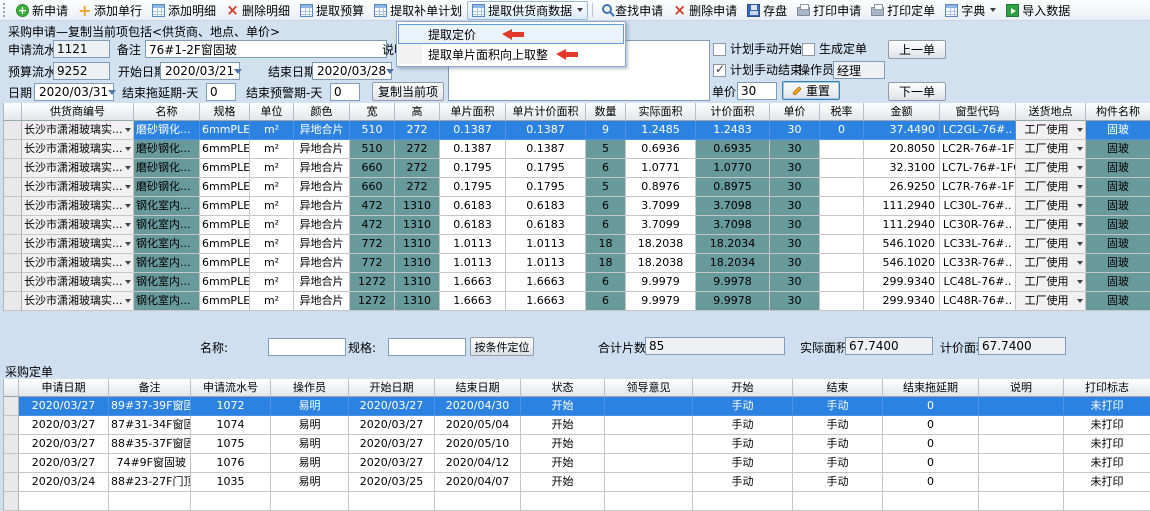  Describe the element at coordinates (978, 301) in the screenshot. I see `cell: LC48R-76#..` at that location.